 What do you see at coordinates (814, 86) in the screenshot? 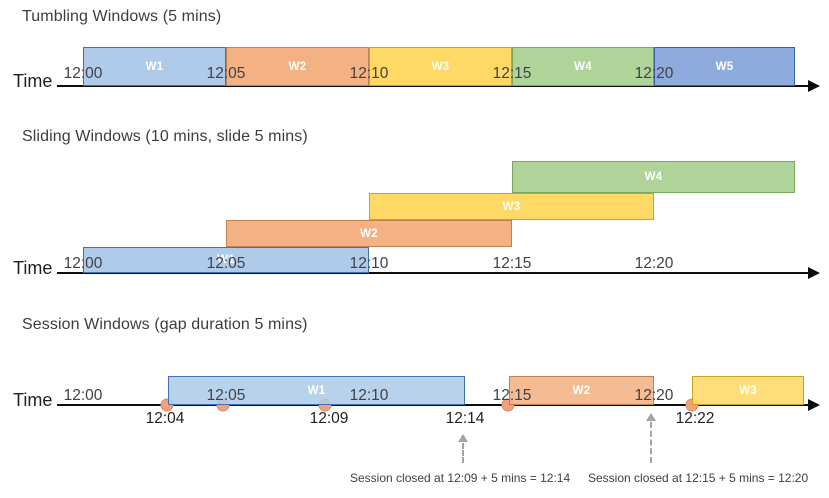
I see `tumbling-axis-arrowhead-icon` at bounding box center [814, 86].